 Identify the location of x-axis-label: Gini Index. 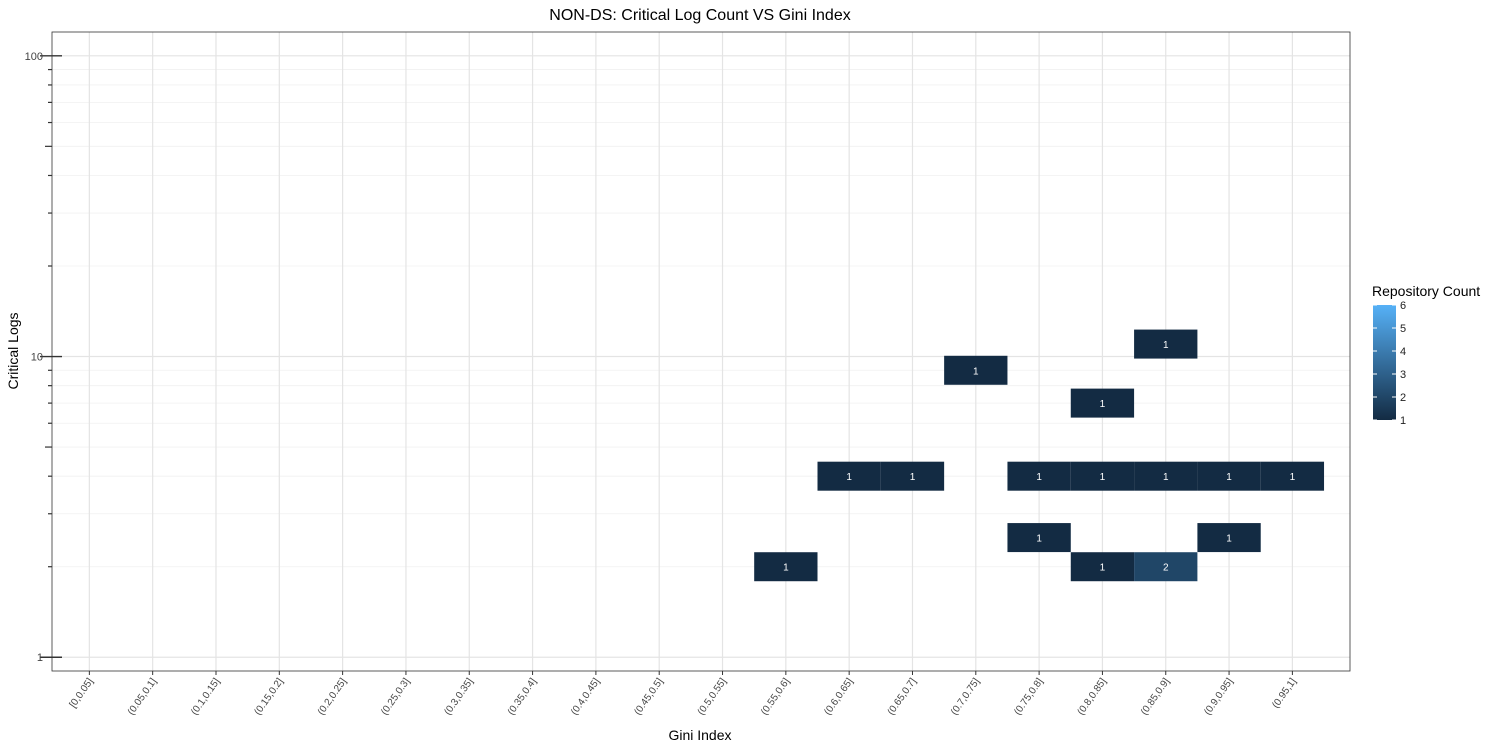
(699, 735).